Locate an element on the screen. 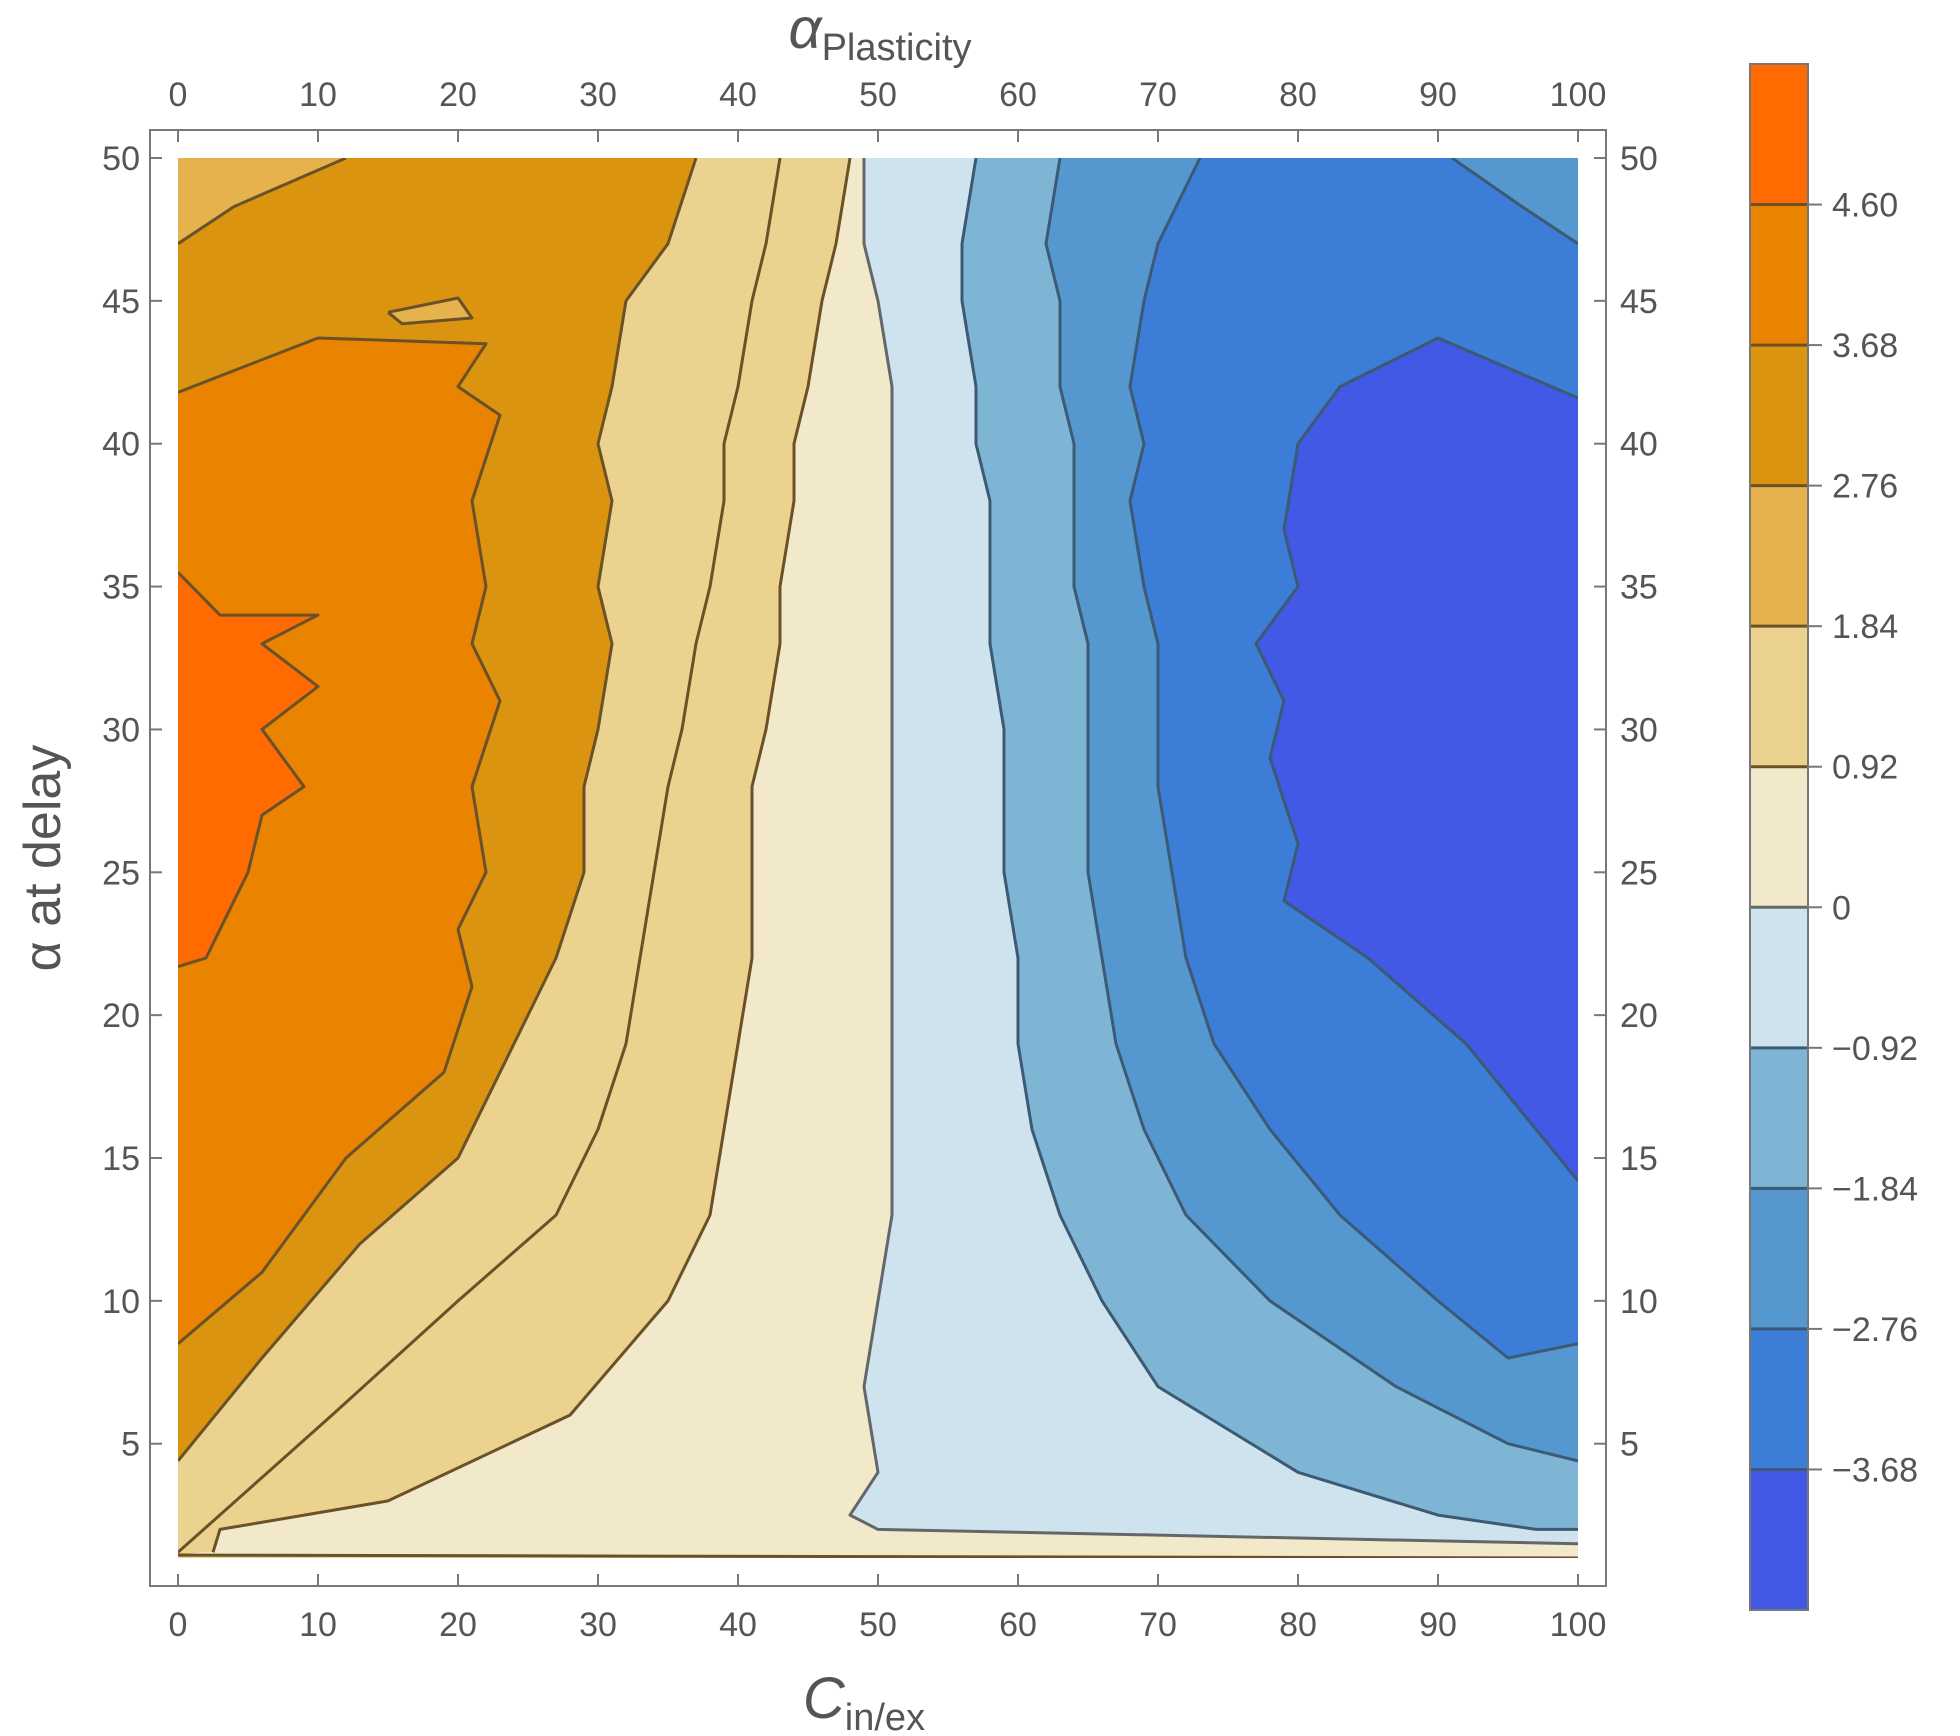 This screenshot has width=1960, height=1736. x-top-tick-label: 20 is located at coordinates (458, 95).